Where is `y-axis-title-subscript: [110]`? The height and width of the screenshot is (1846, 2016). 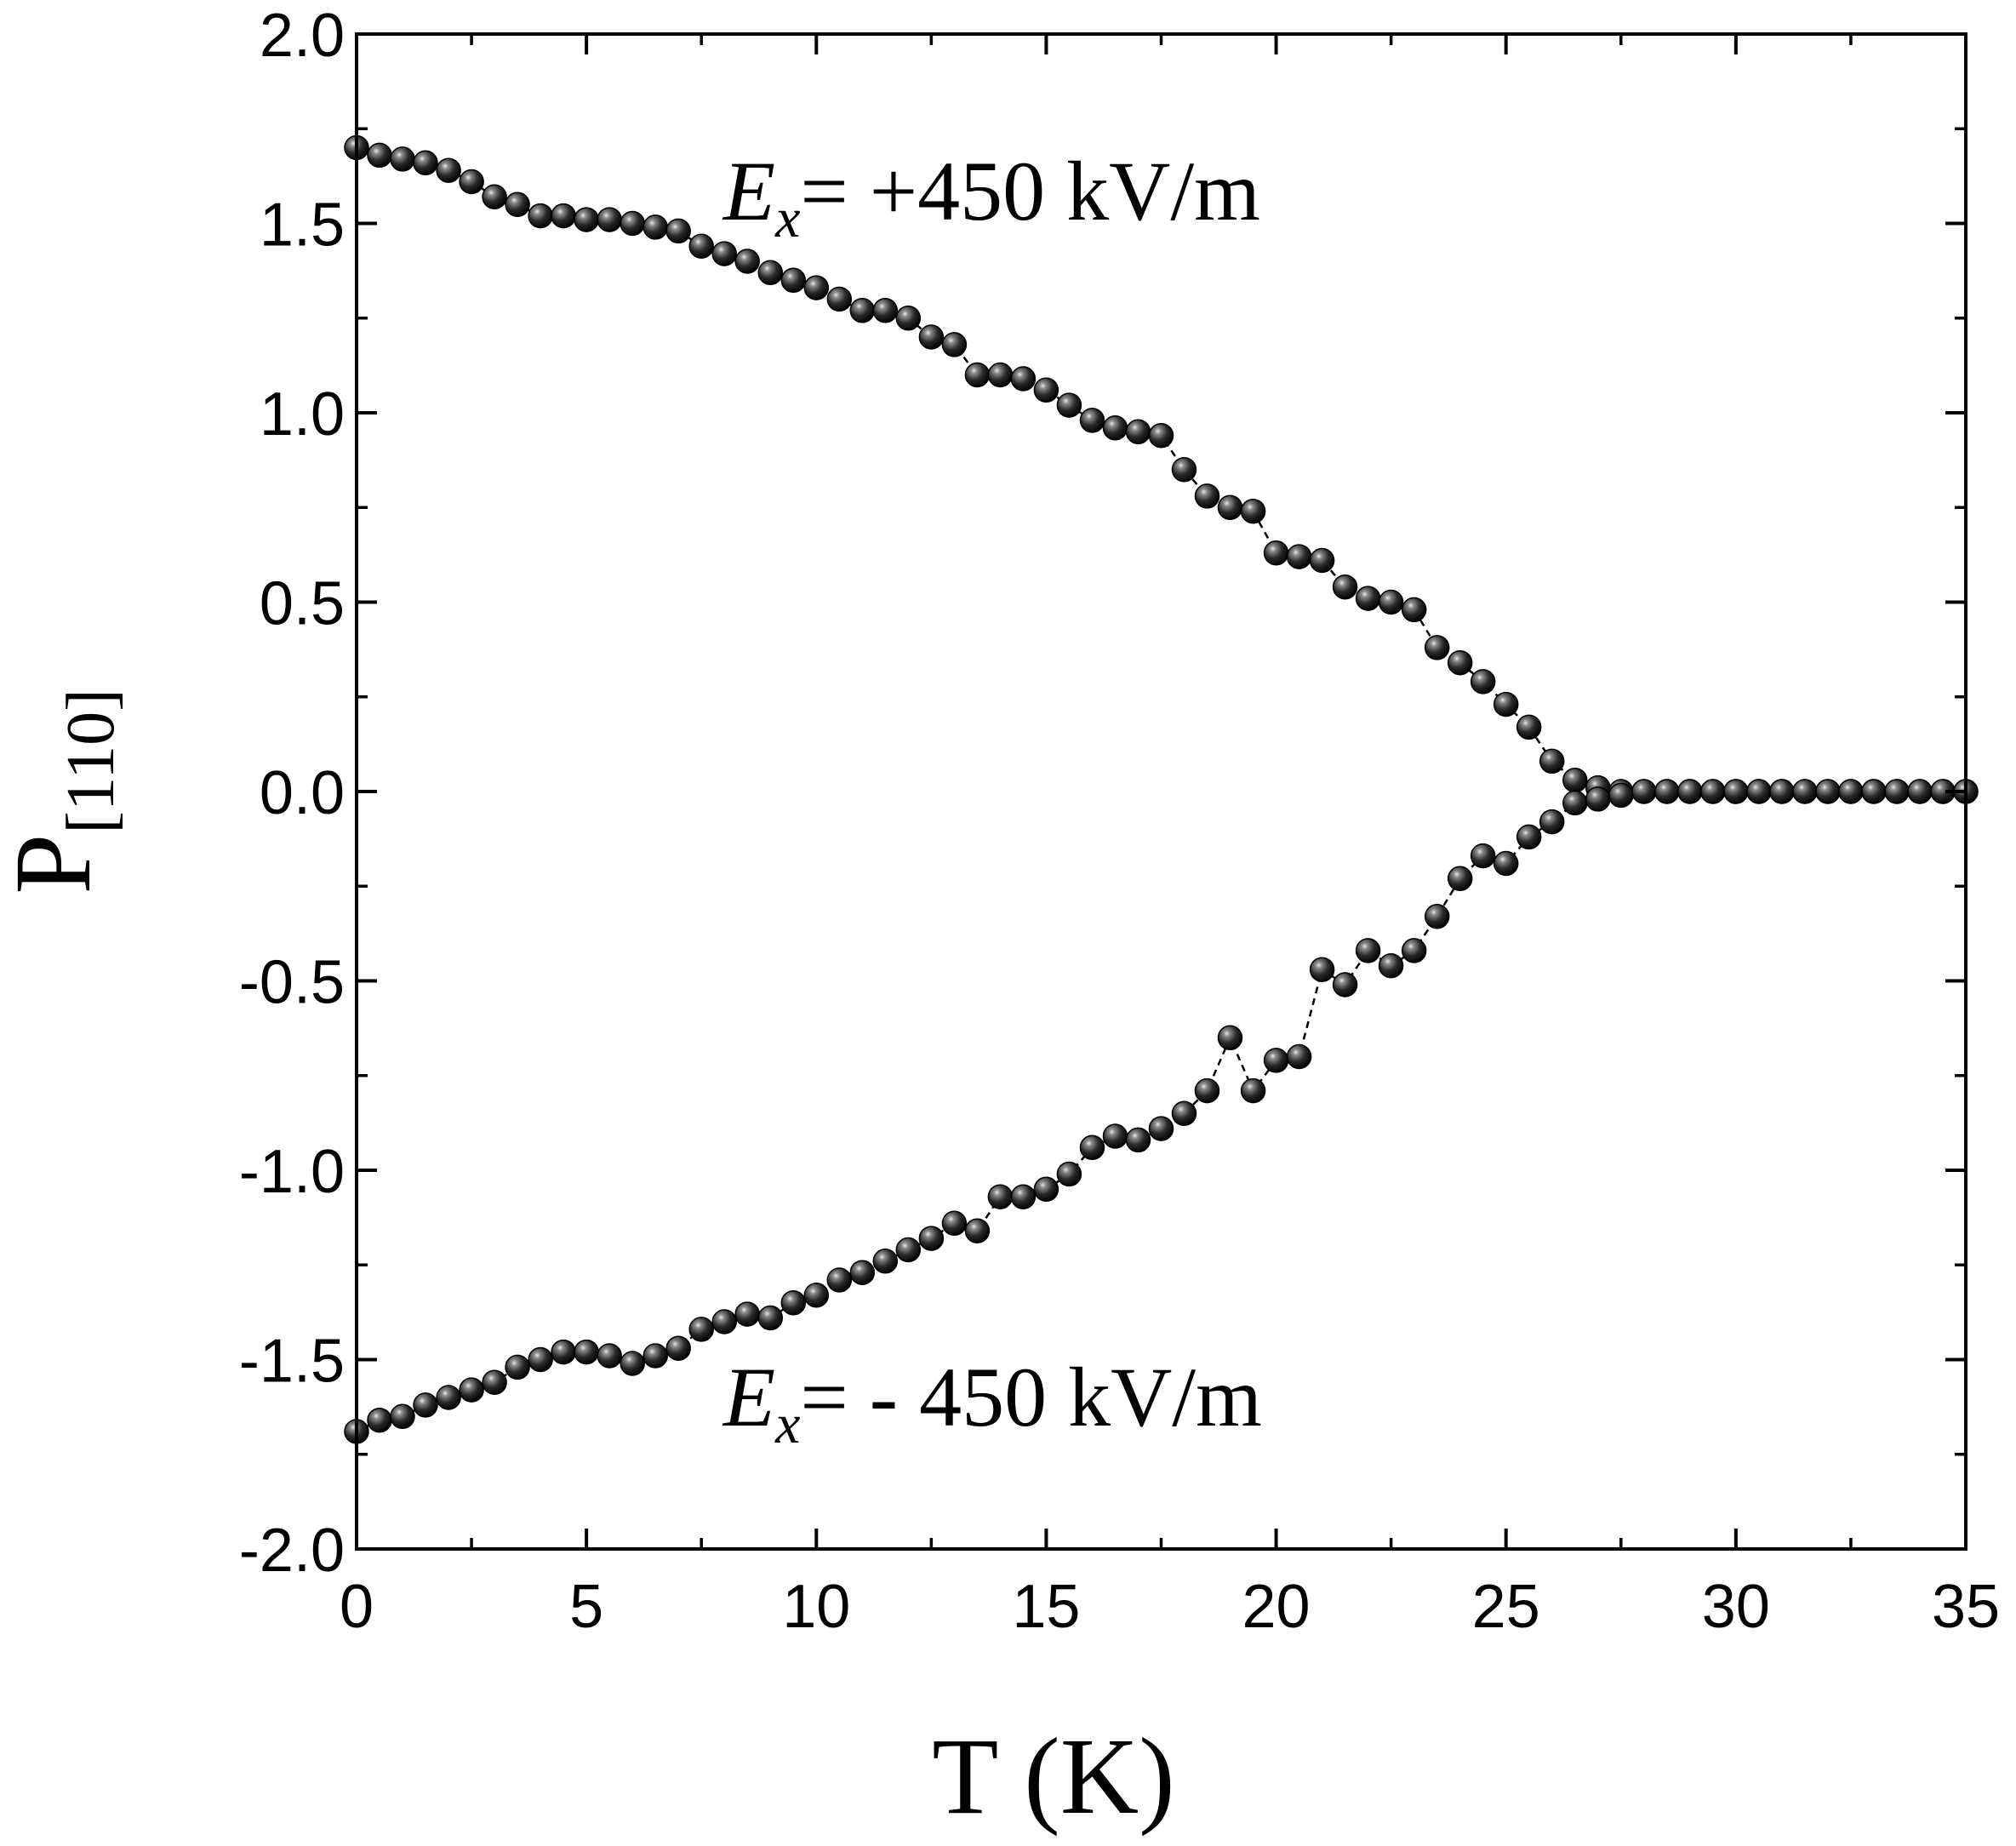
y-axis-title-subscript: [110] is located at coordinates (91, 761).